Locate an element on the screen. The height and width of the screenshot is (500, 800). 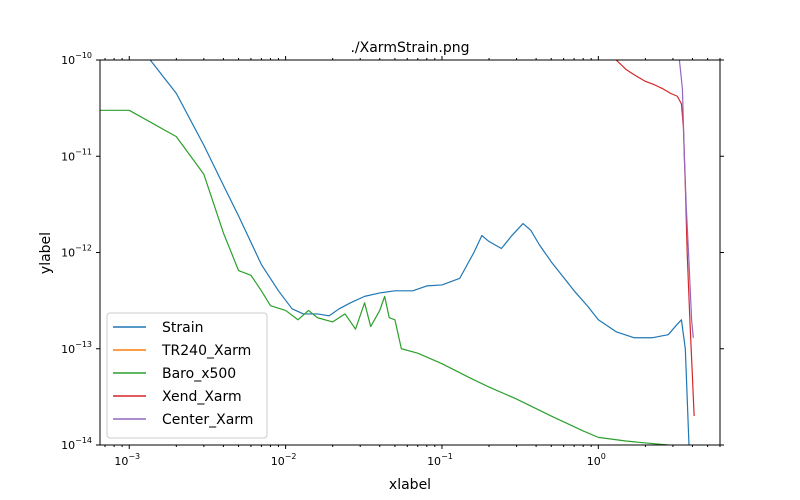
x-tick-label-exponent: −2 is located at coordinates (291, 456).